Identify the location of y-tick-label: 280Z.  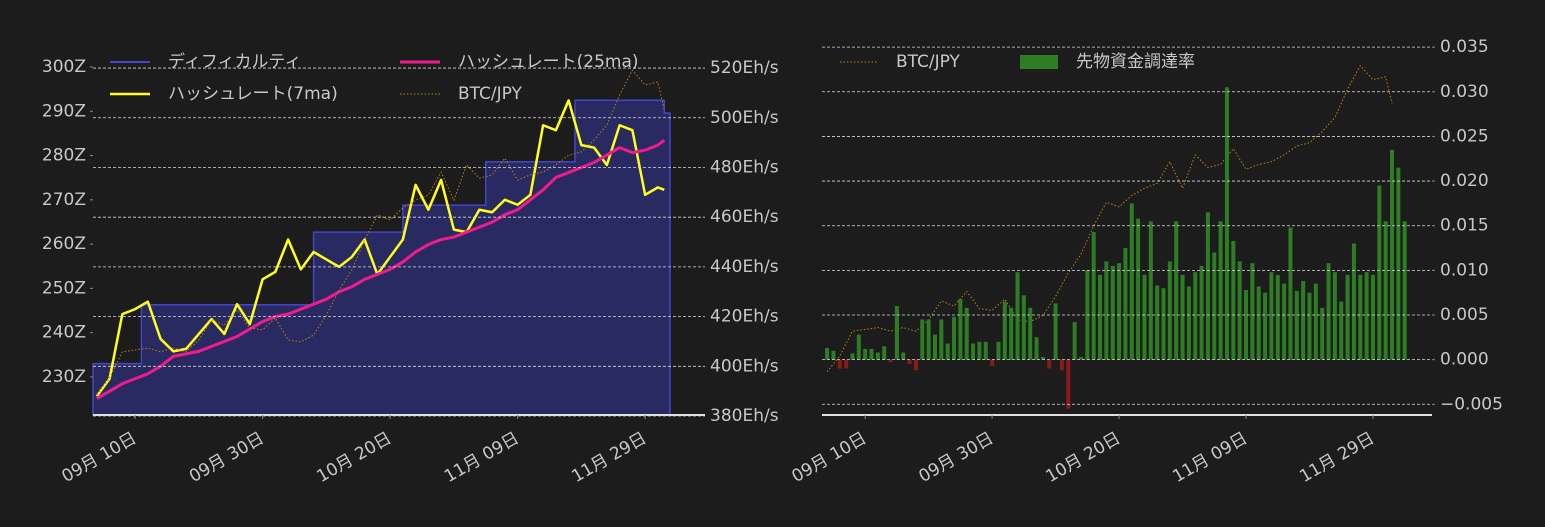
(64, 156).